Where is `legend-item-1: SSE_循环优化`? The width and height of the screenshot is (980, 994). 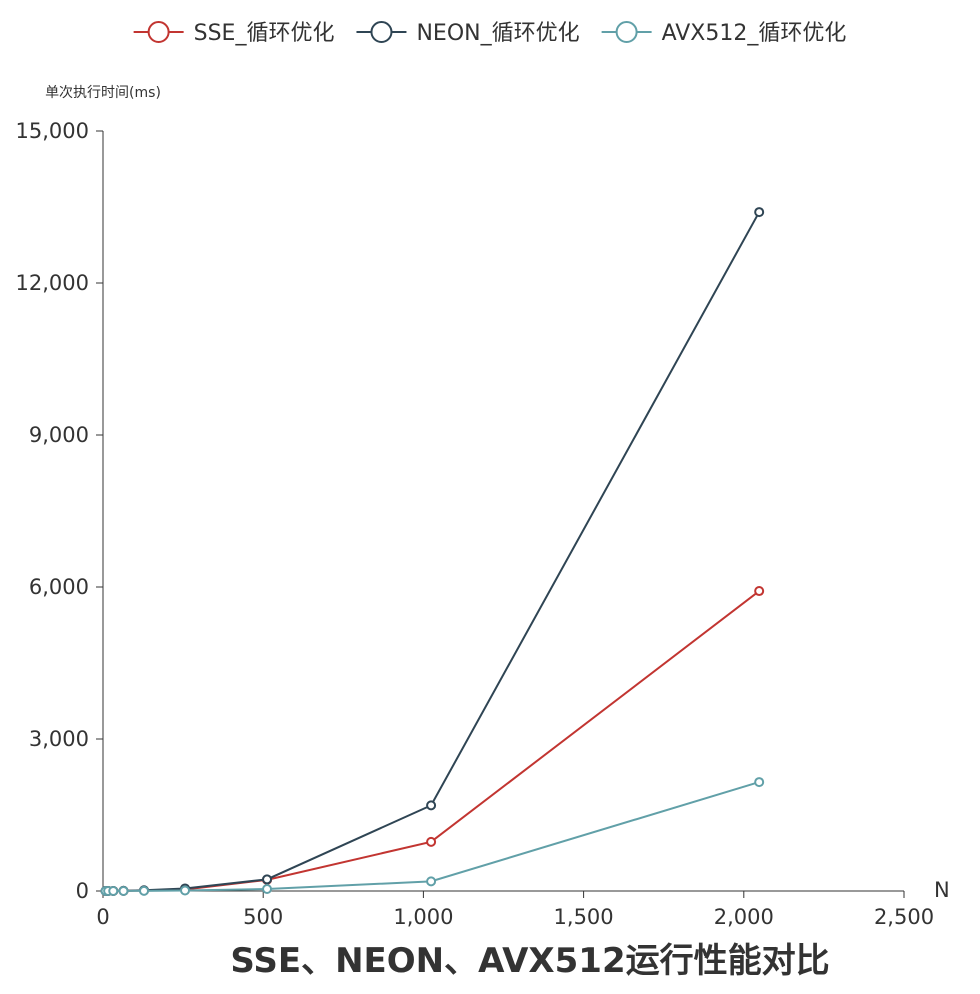
legend-item-1: SSE_循环优化 is located at coordinates (234, 33).